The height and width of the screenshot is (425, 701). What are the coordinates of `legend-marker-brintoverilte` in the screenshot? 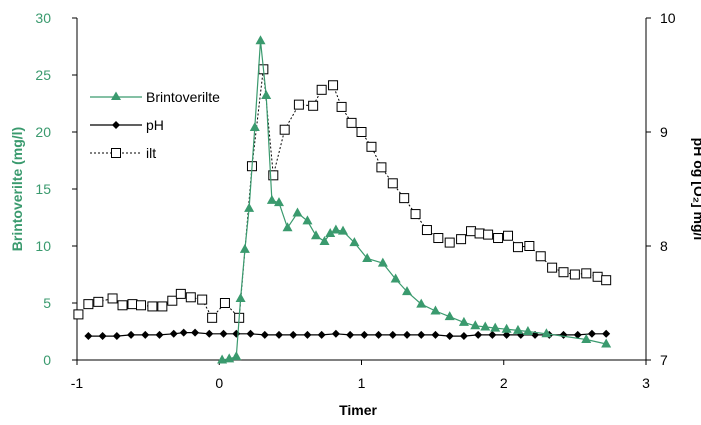 It's located at (116, 95).